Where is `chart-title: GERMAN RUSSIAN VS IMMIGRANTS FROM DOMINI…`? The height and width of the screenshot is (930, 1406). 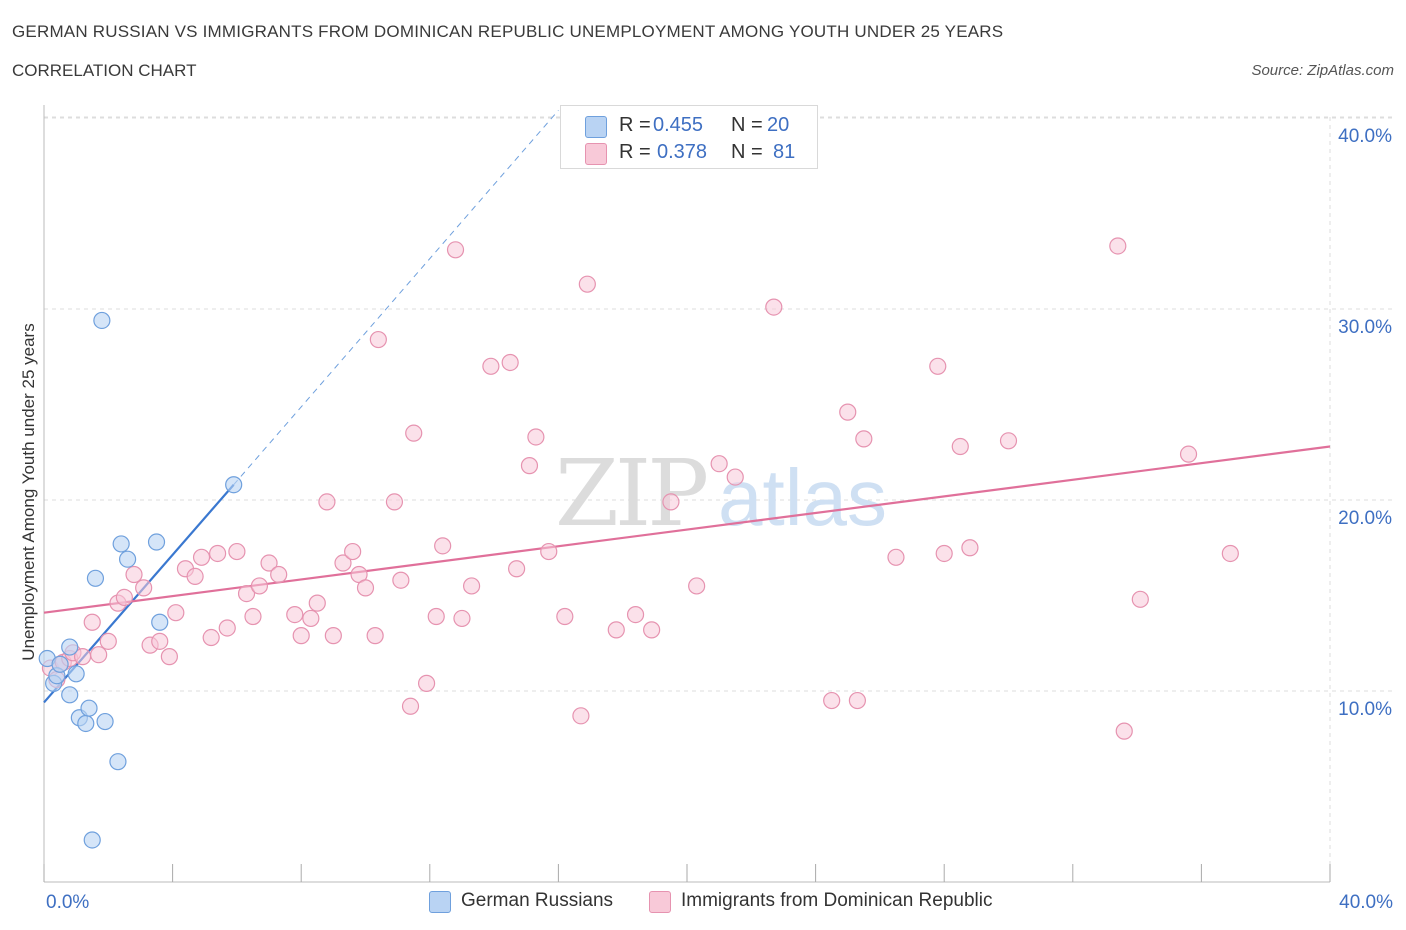
chart-title: GERMAN RUSSIAN VS IMMIGRANTS FROM DOMINI… is located at coordinates (508, 31).